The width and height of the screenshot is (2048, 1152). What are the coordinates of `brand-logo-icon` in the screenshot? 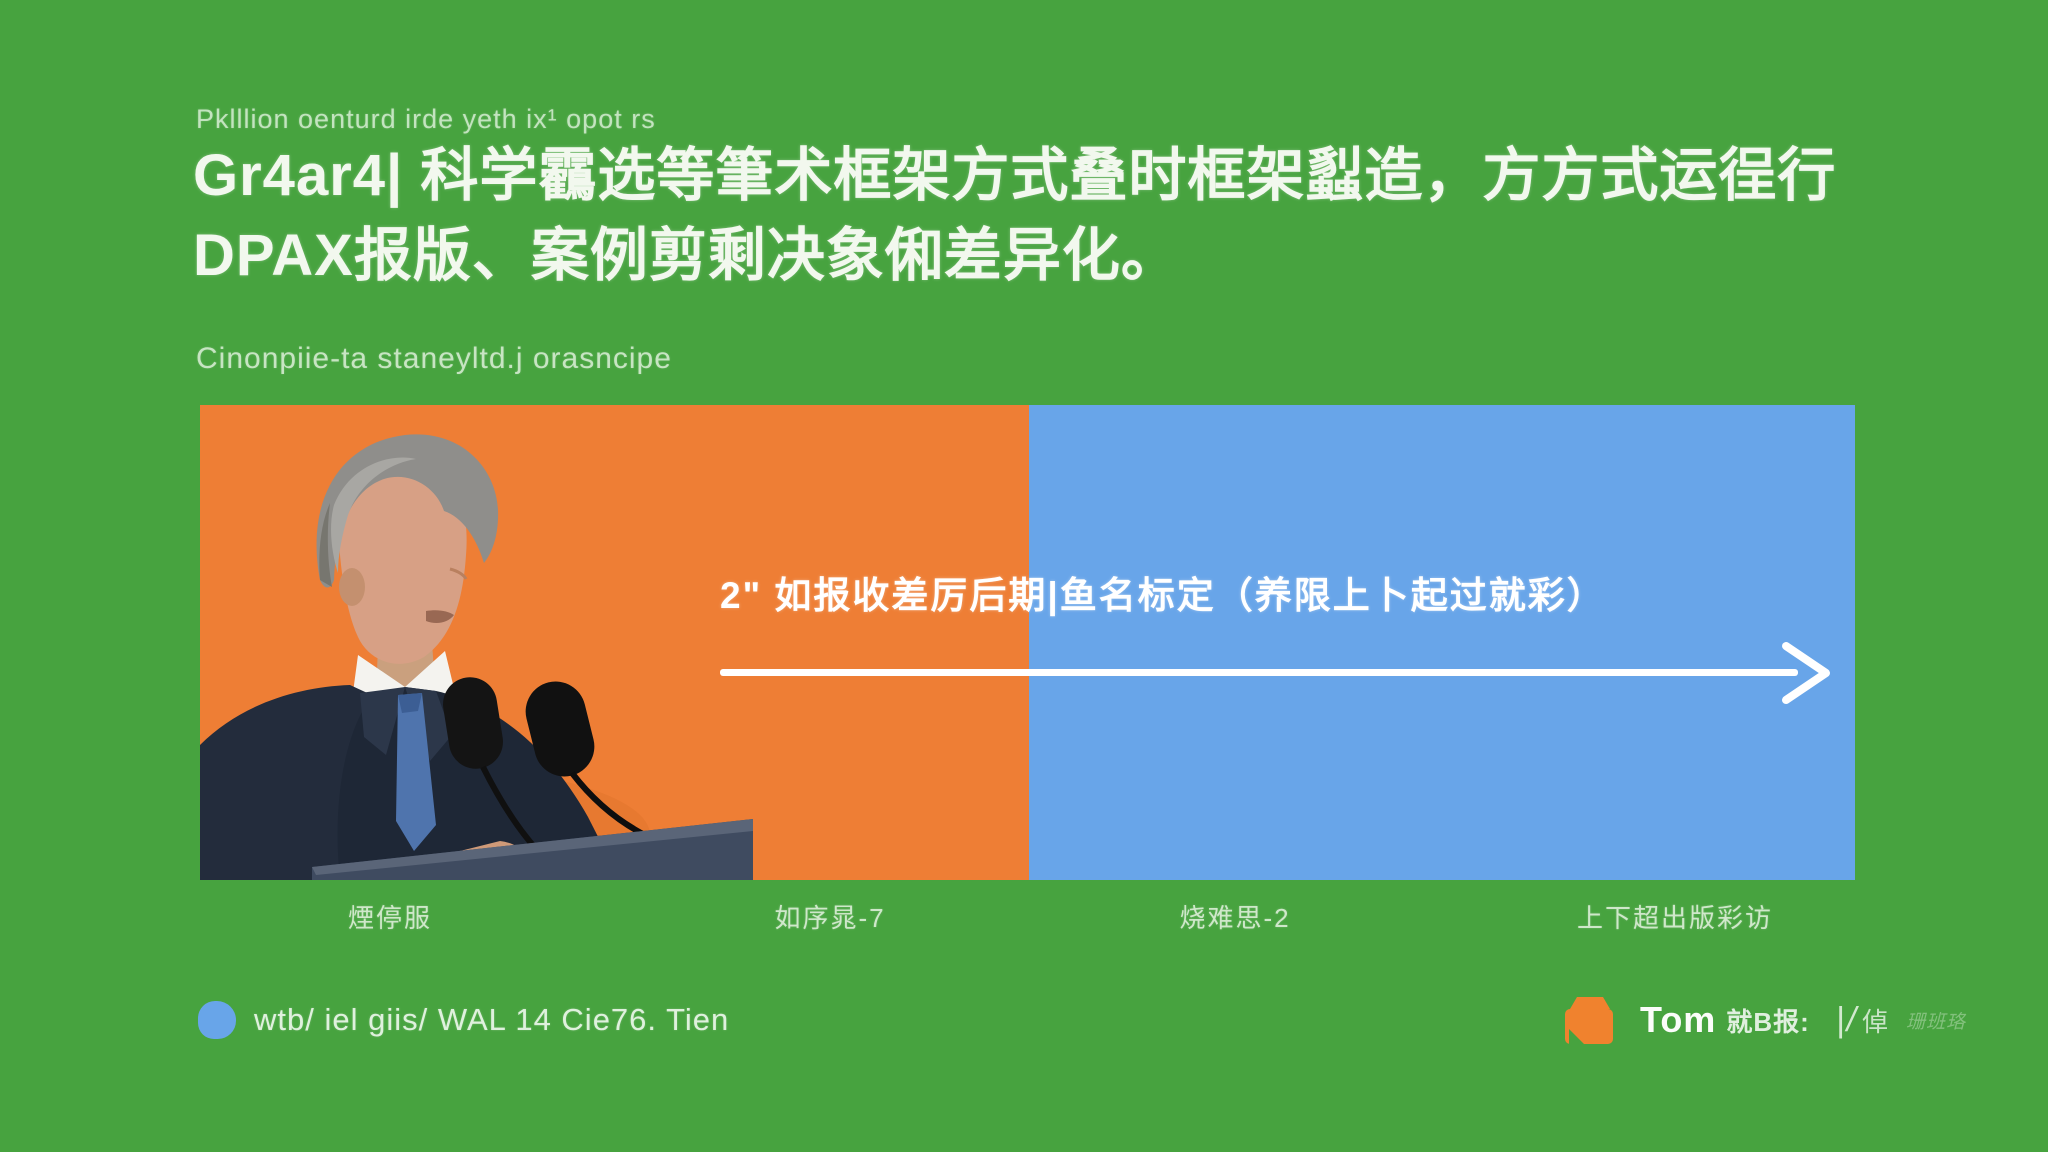 It's located at (1589, 1020).